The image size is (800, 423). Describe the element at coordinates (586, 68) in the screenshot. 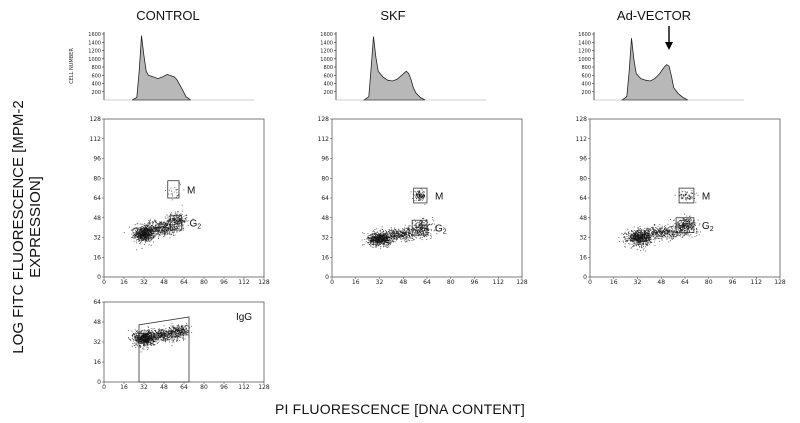

I see `histogram-y-tick-label: 800` at that location.